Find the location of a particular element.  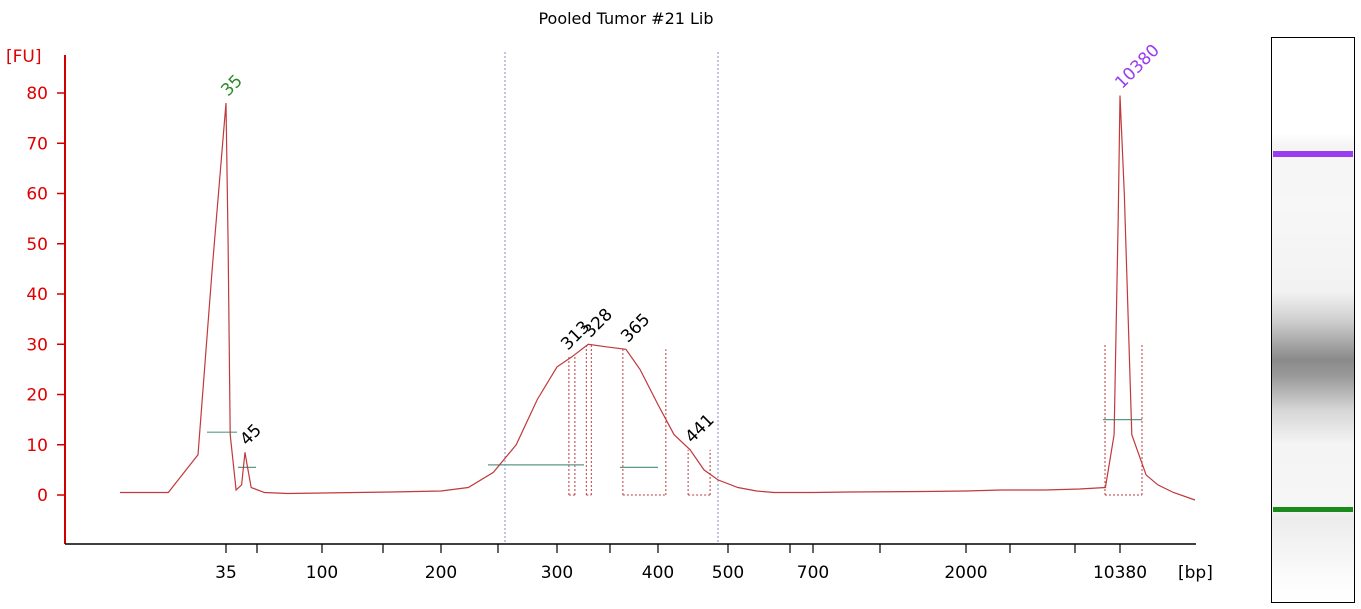

peak-label: 10380 is located at coordinates (1137, 67).